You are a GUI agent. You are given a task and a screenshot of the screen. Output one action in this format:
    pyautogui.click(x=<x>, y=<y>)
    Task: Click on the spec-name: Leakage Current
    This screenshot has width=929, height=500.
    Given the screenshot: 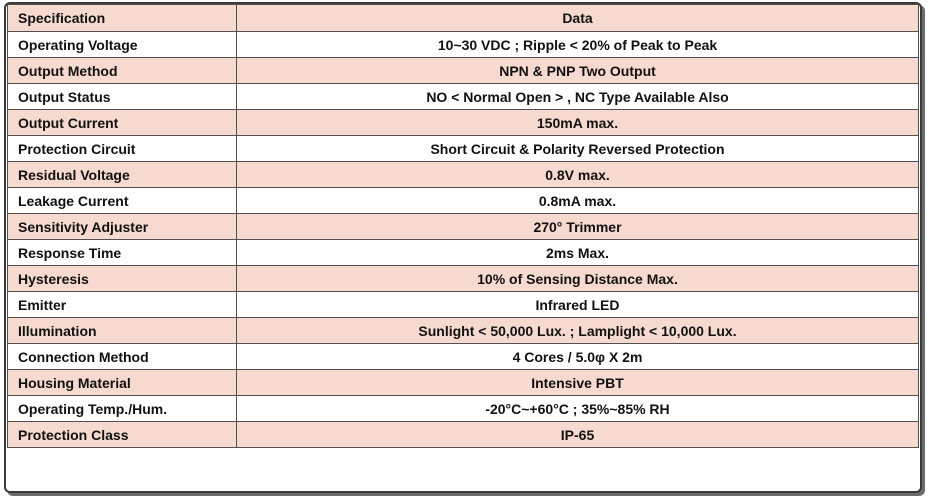 What is the action you would take?
    pyautogui.click(x=122, y=200)
    